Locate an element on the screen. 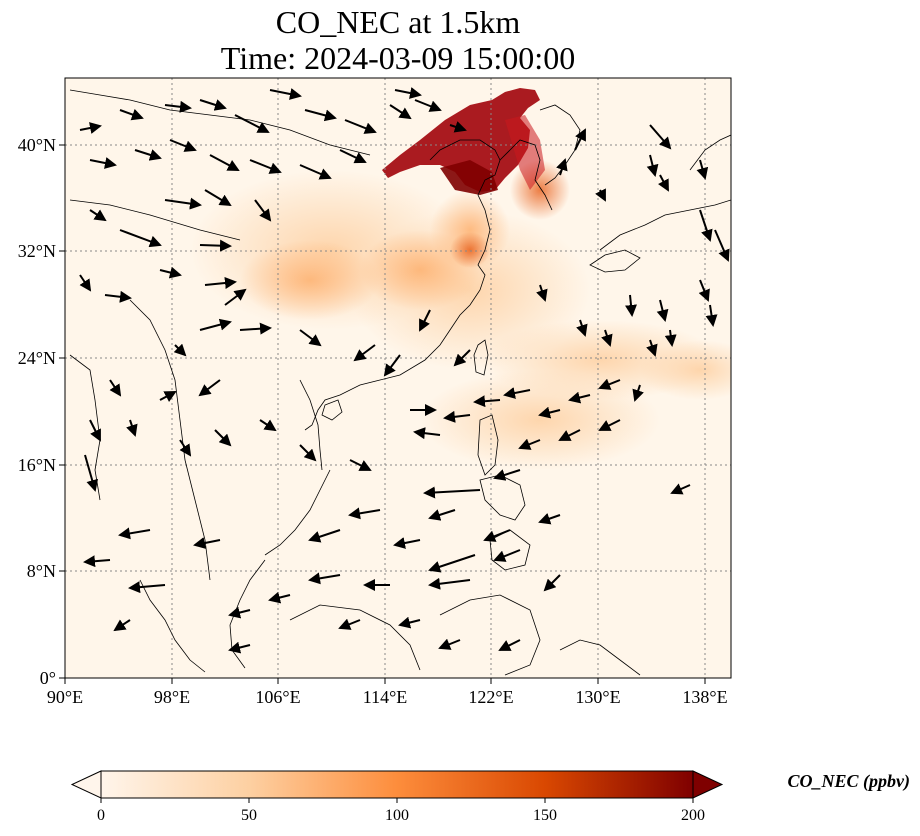  colorbar-extend-min is located at coordinates (86, 784).